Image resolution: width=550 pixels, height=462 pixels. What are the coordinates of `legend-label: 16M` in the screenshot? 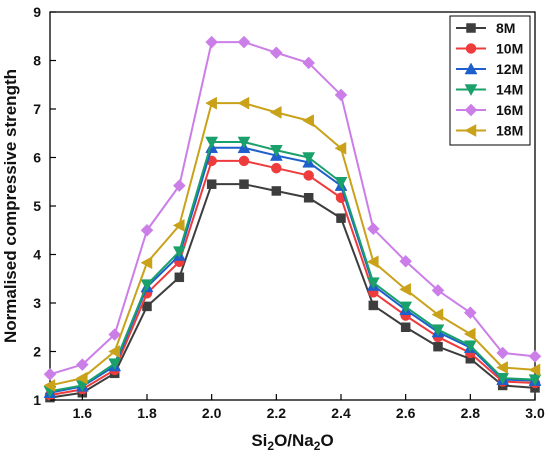 It's located at (509, 110).